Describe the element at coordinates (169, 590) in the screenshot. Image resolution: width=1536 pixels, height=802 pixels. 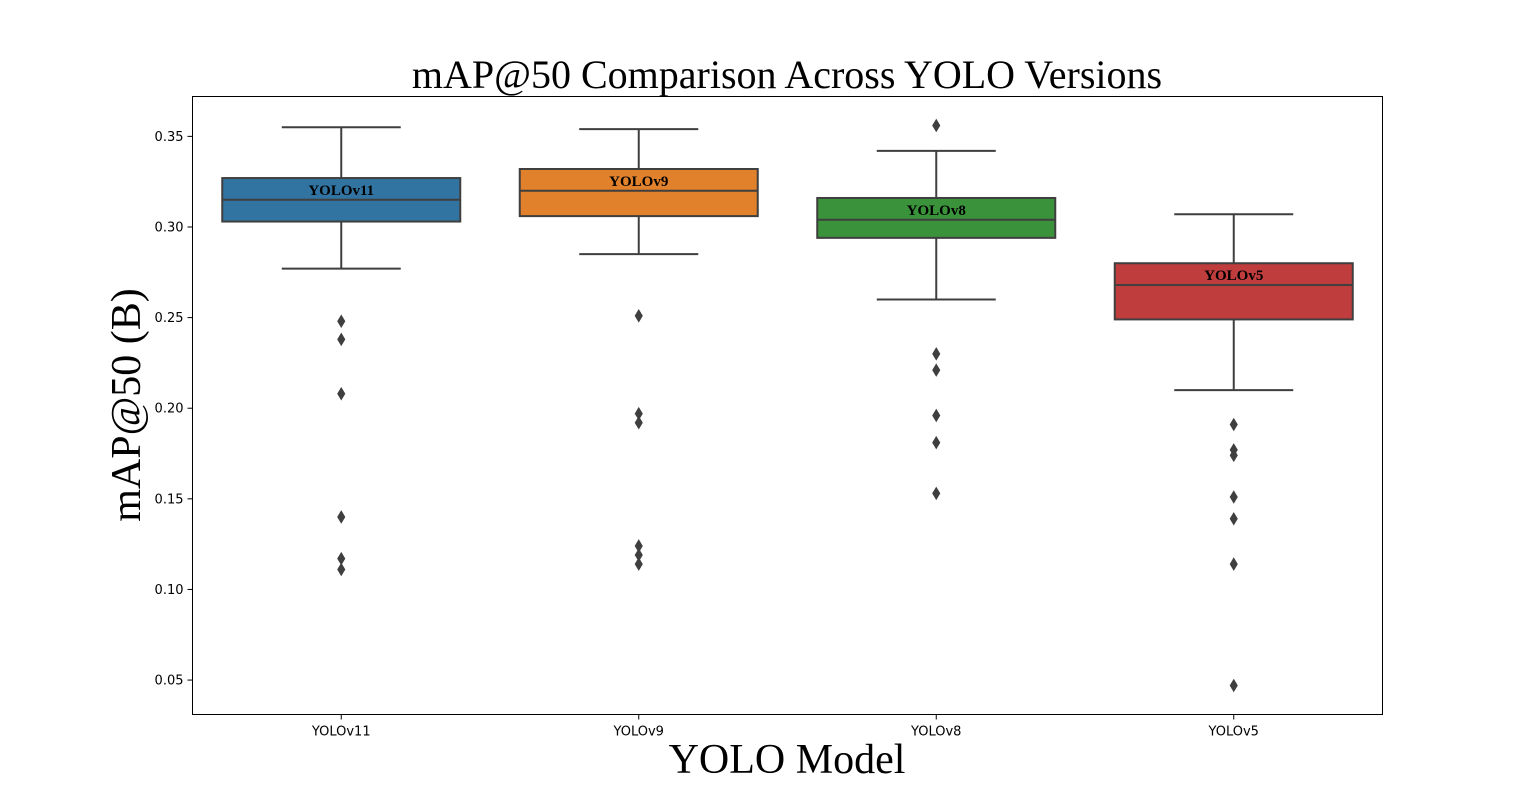
I see `y-tick-label: 0.10` at that location.